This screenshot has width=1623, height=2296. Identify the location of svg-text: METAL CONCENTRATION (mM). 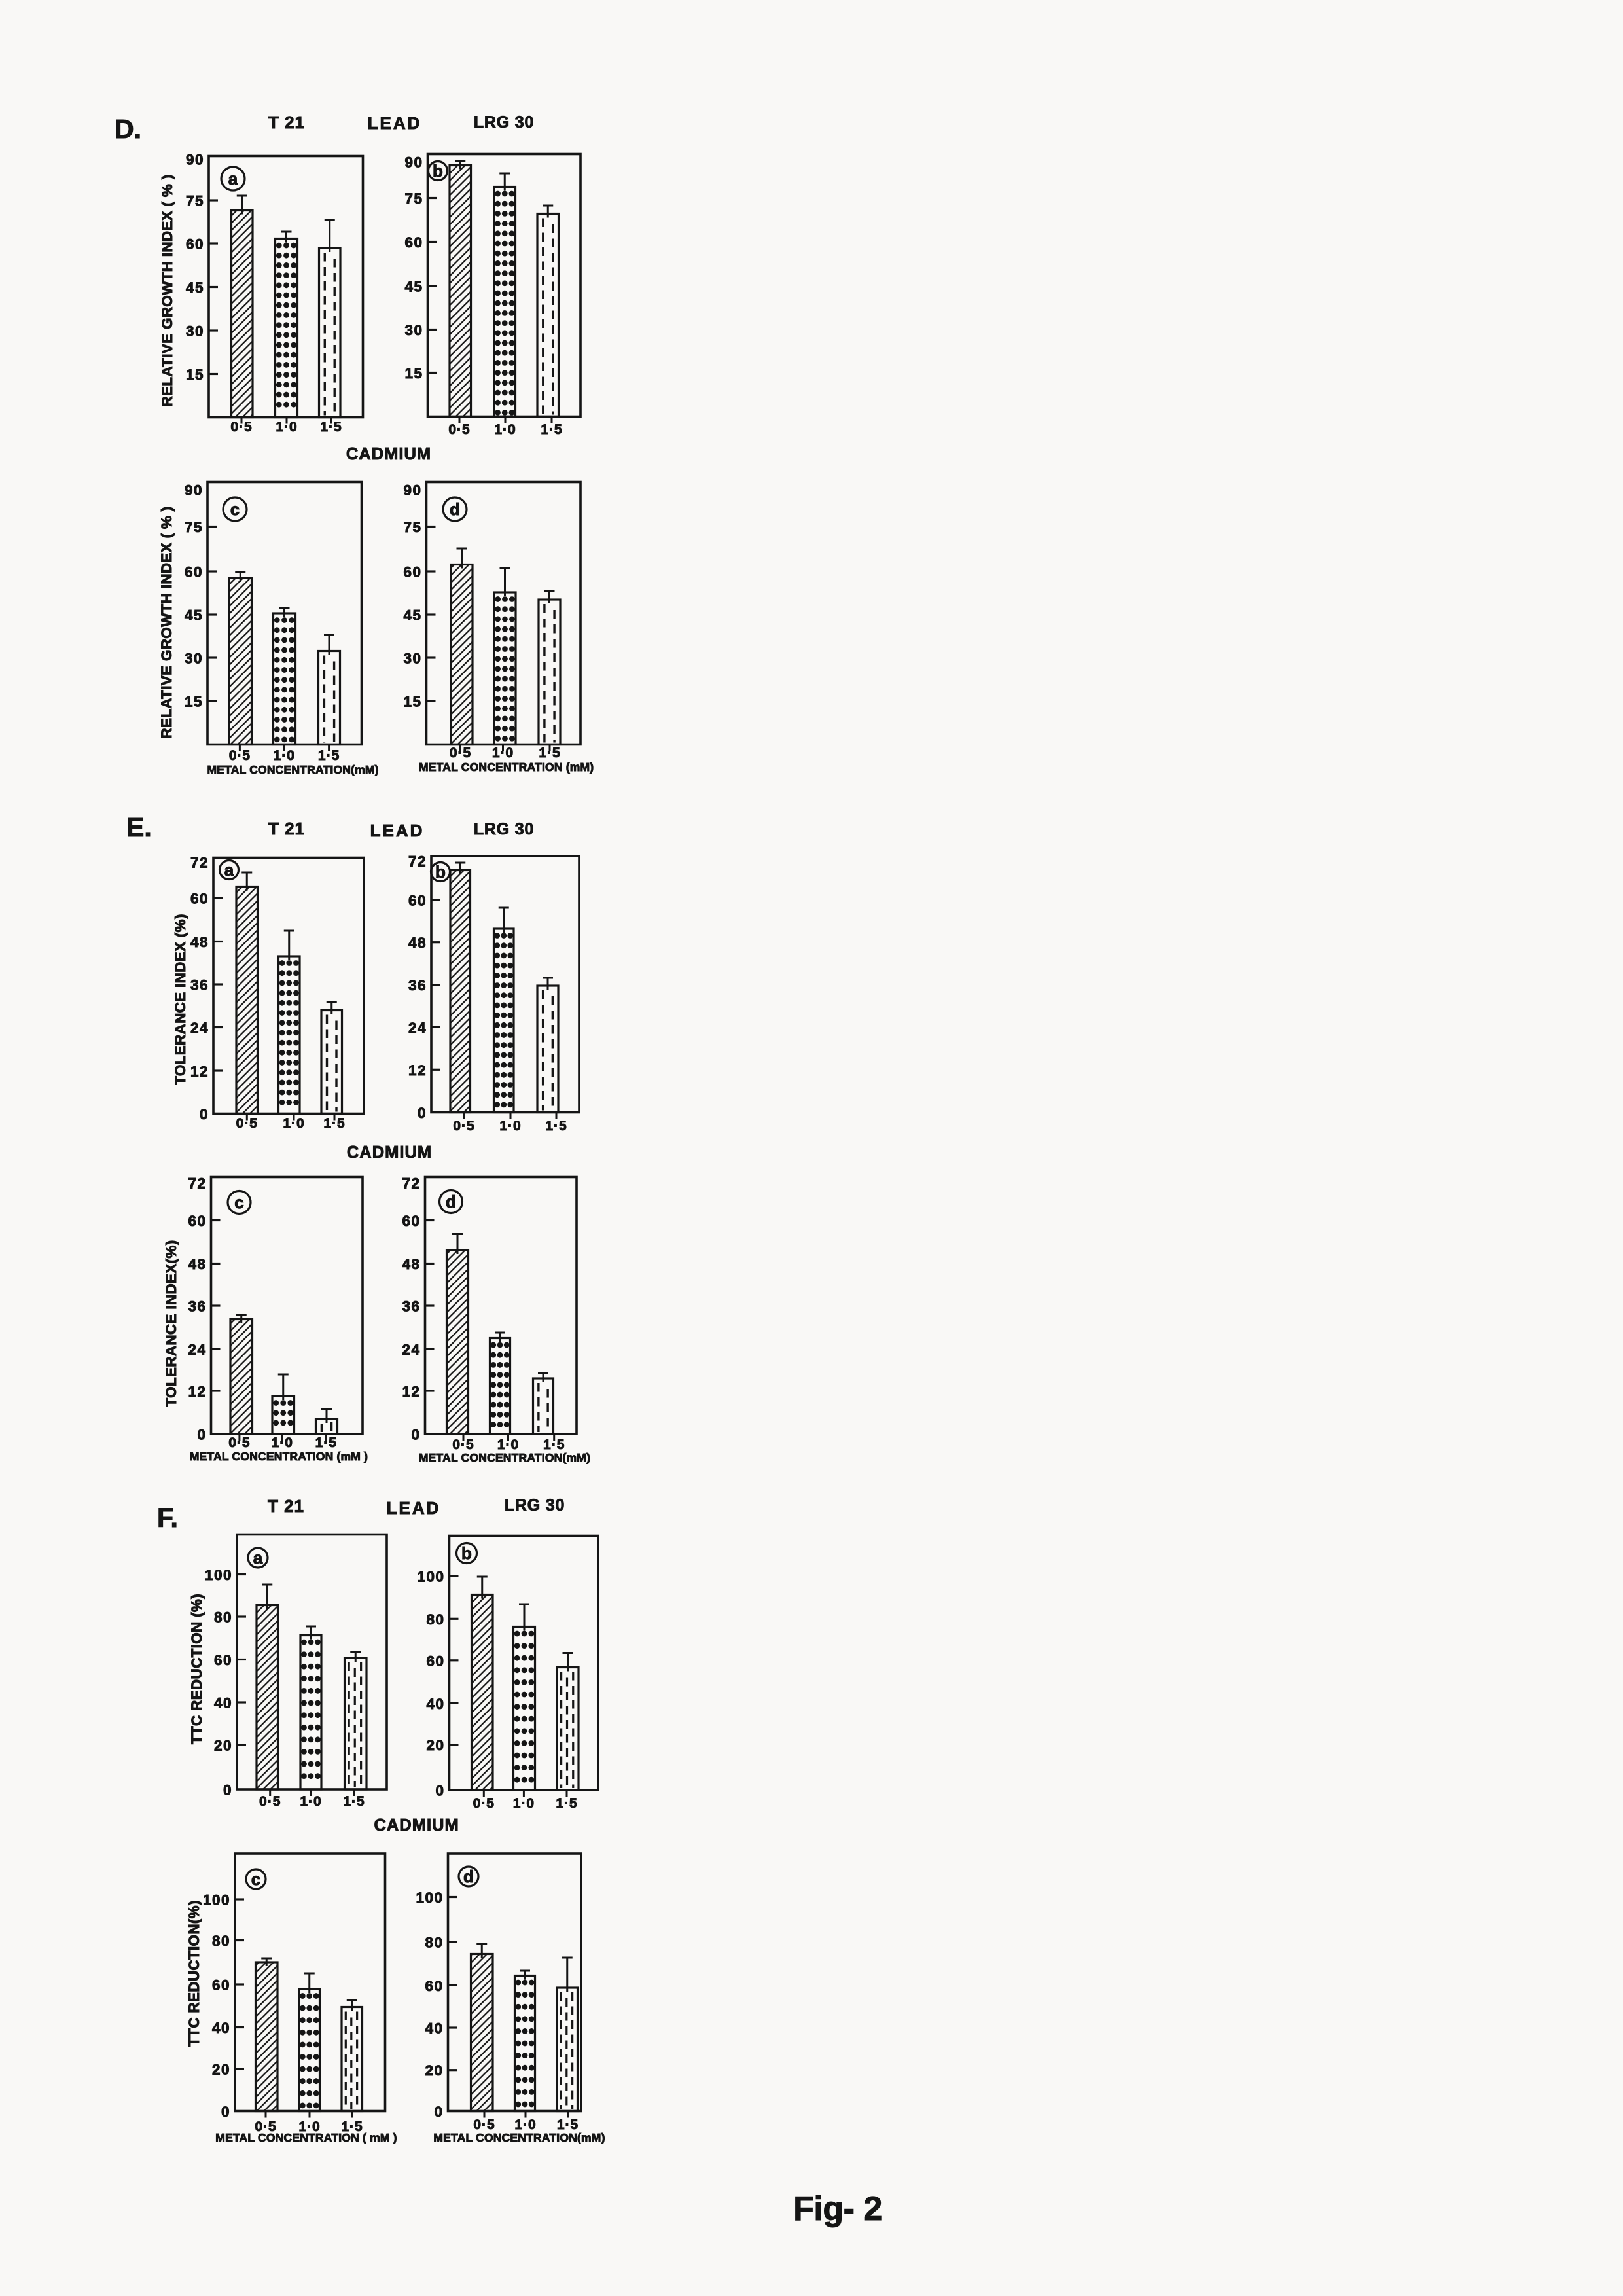
(506, 767).